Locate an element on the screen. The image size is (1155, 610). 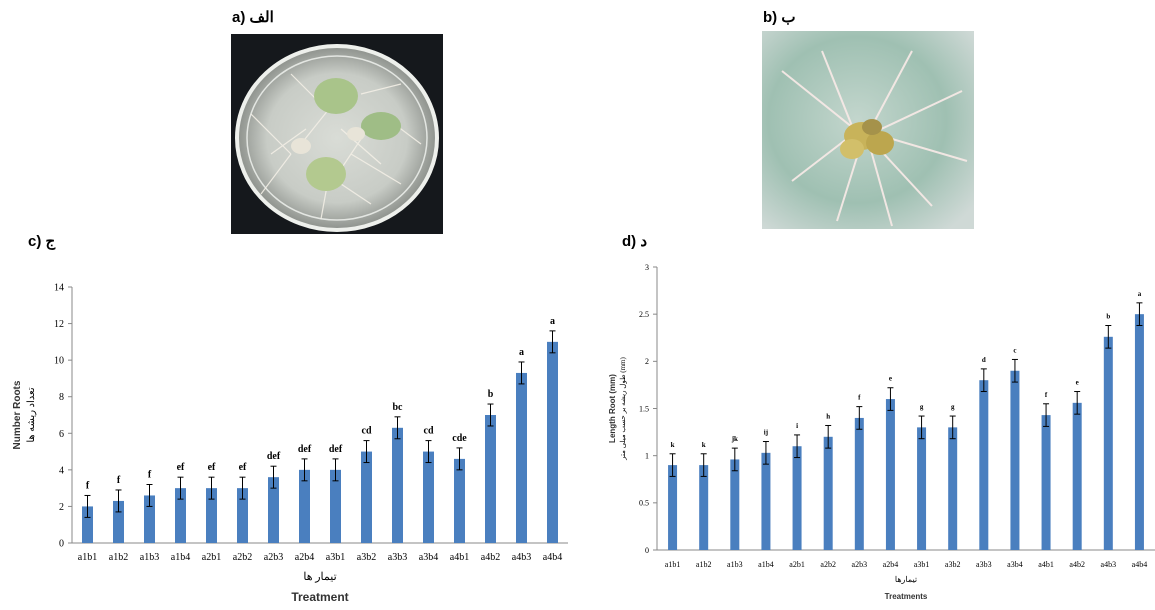
x-axis-title: Treatment is located at coordinates (319, 597).